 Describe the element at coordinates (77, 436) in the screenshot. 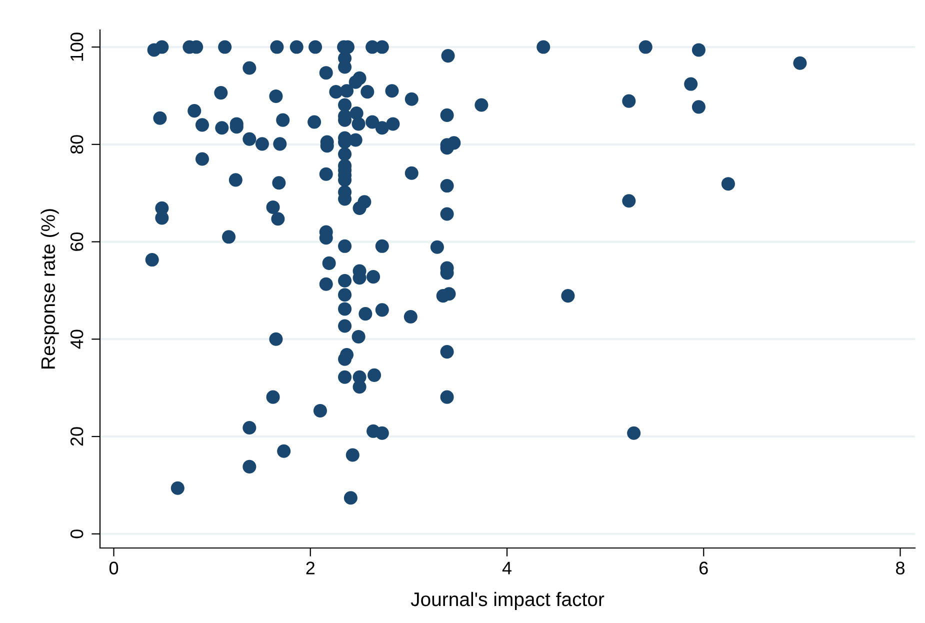

I see `y-tick-label: 20` at that location.